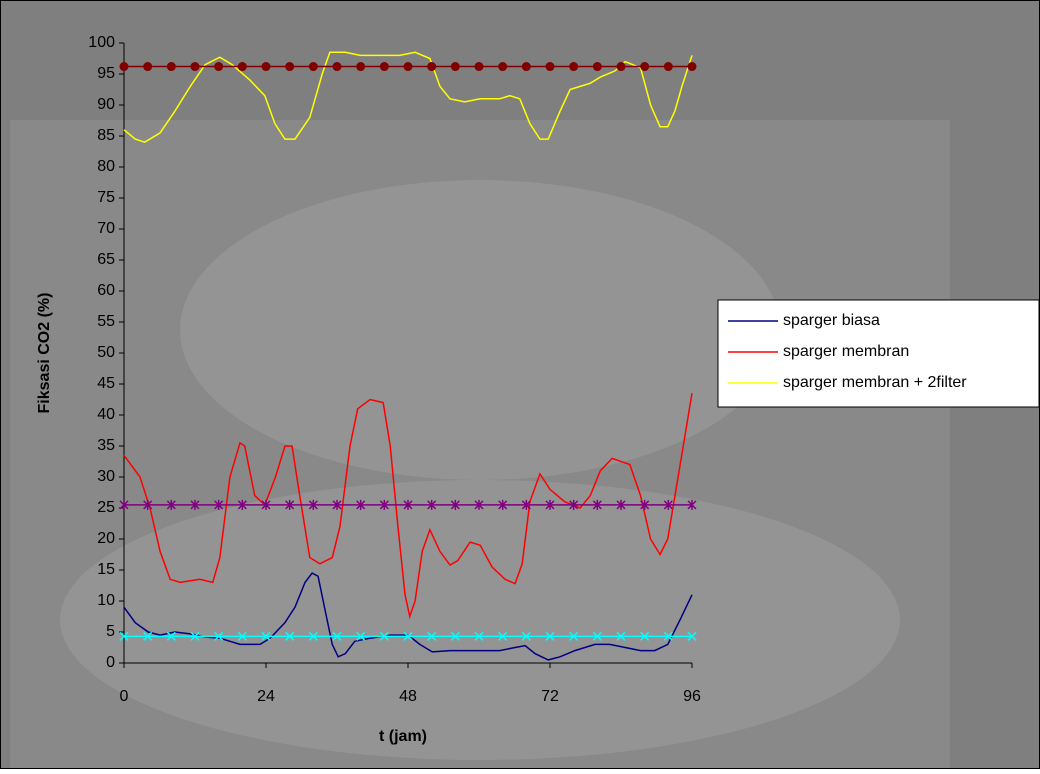 The image size is (1040, 774). Describe the element at coordinates (106, 507) in the screenshot. I see `y-tick-label: 25` at that location.